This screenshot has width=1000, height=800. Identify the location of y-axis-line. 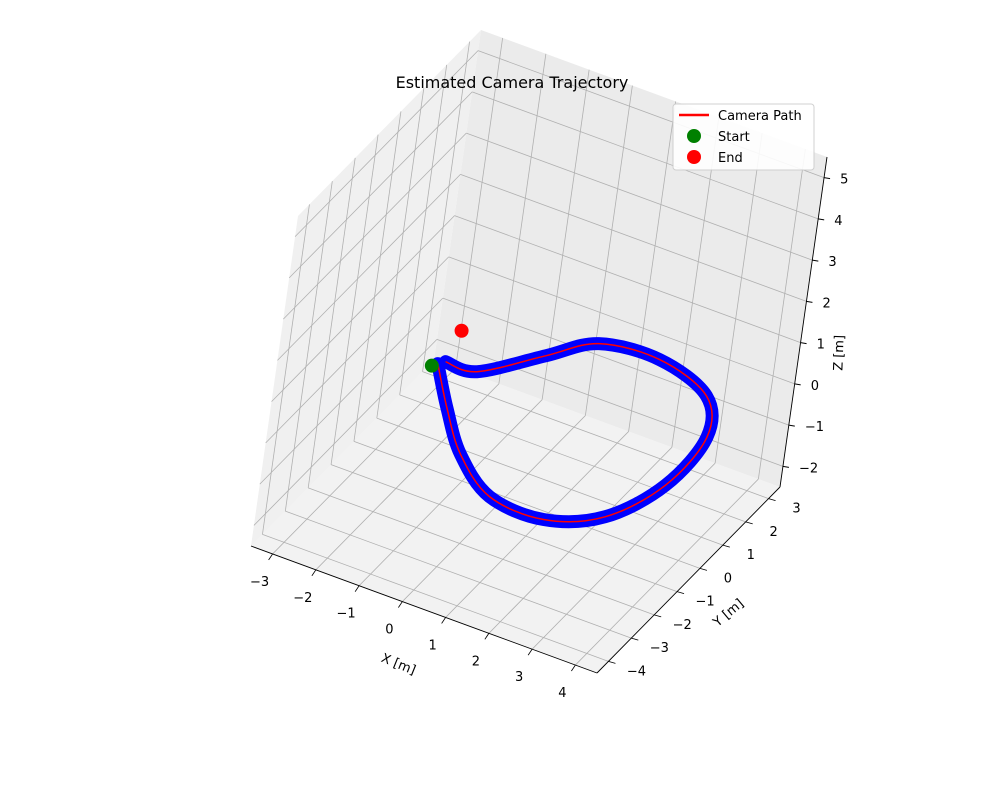
(688, 580).